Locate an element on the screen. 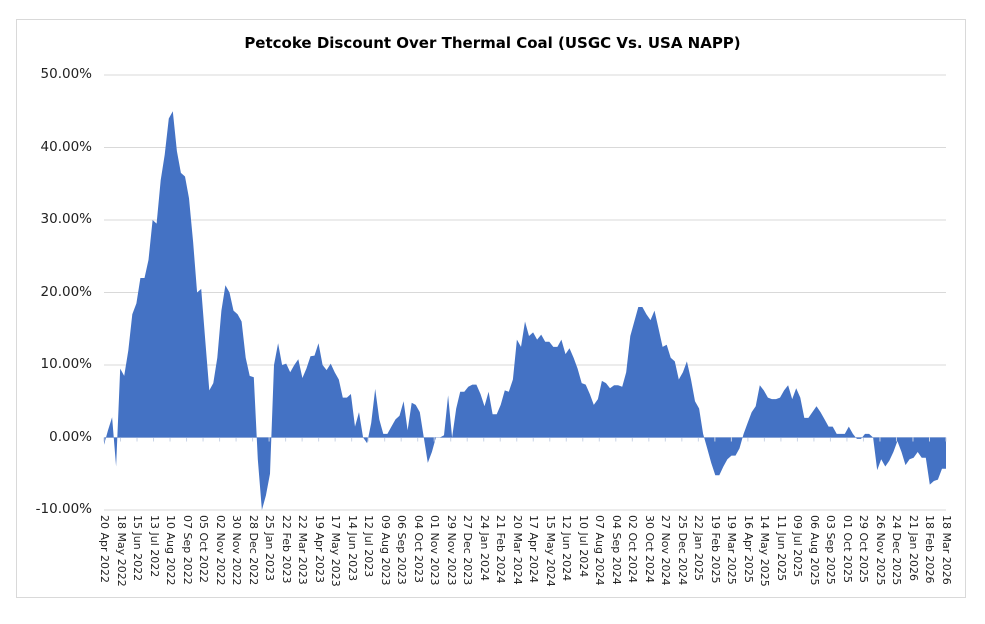  y-tick-label: 50.00% is located at coordinates (66, 74).